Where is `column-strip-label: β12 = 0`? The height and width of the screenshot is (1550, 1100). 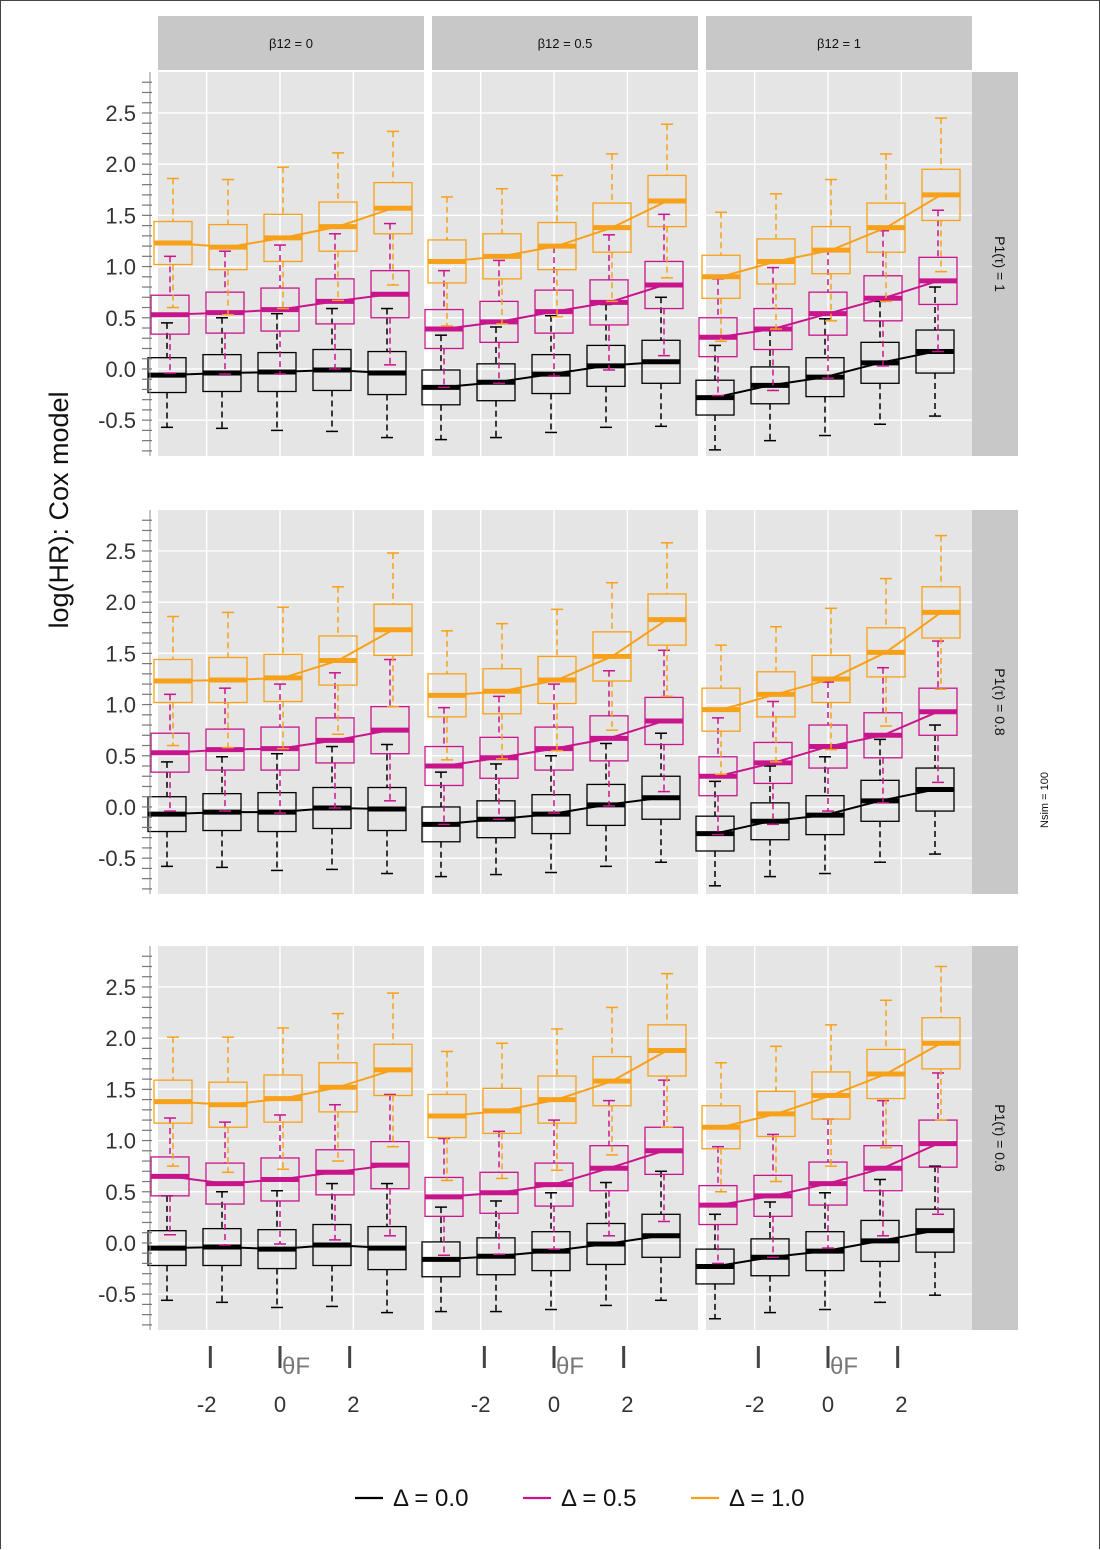
column-strip-label: β12 = 0 is located at coordinates (291, 43).